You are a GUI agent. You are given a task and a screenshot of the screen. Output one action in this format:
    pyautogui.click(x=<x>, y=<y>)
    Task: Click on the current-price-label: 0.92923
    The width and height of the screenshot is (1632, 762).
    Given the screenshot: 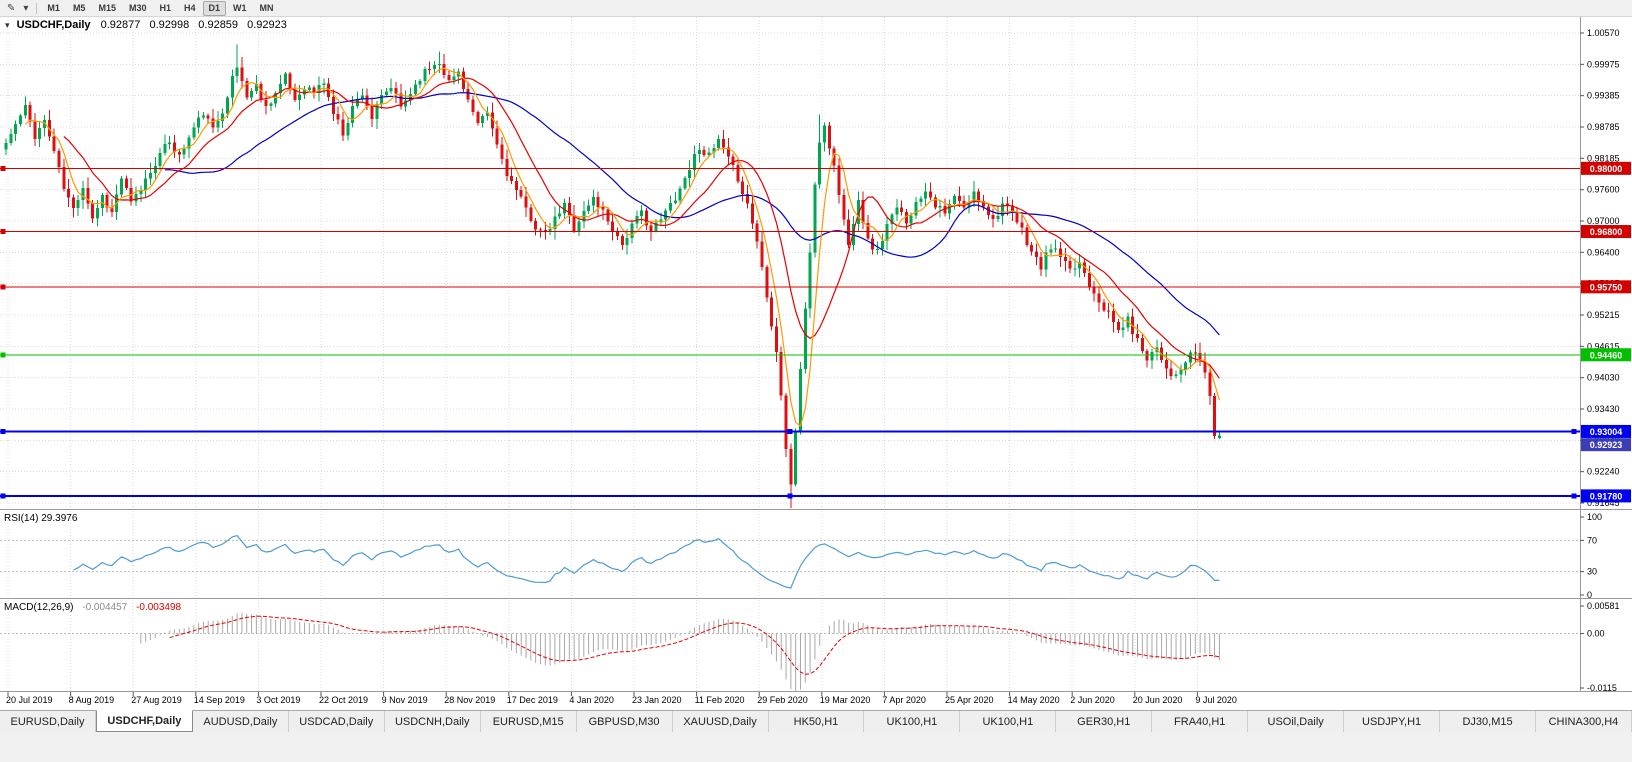 What is the action you would take?
    pyautogui.click(x=1606, y=445)
    